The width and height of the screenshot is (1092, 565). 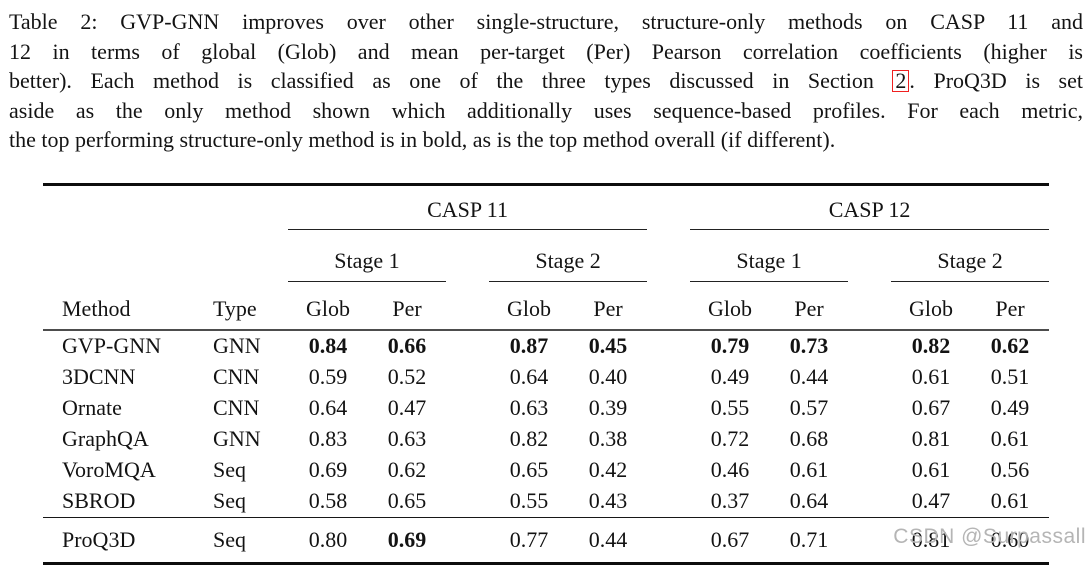 I want to click on value-cell: 0.38, so click(x=608, y=438).